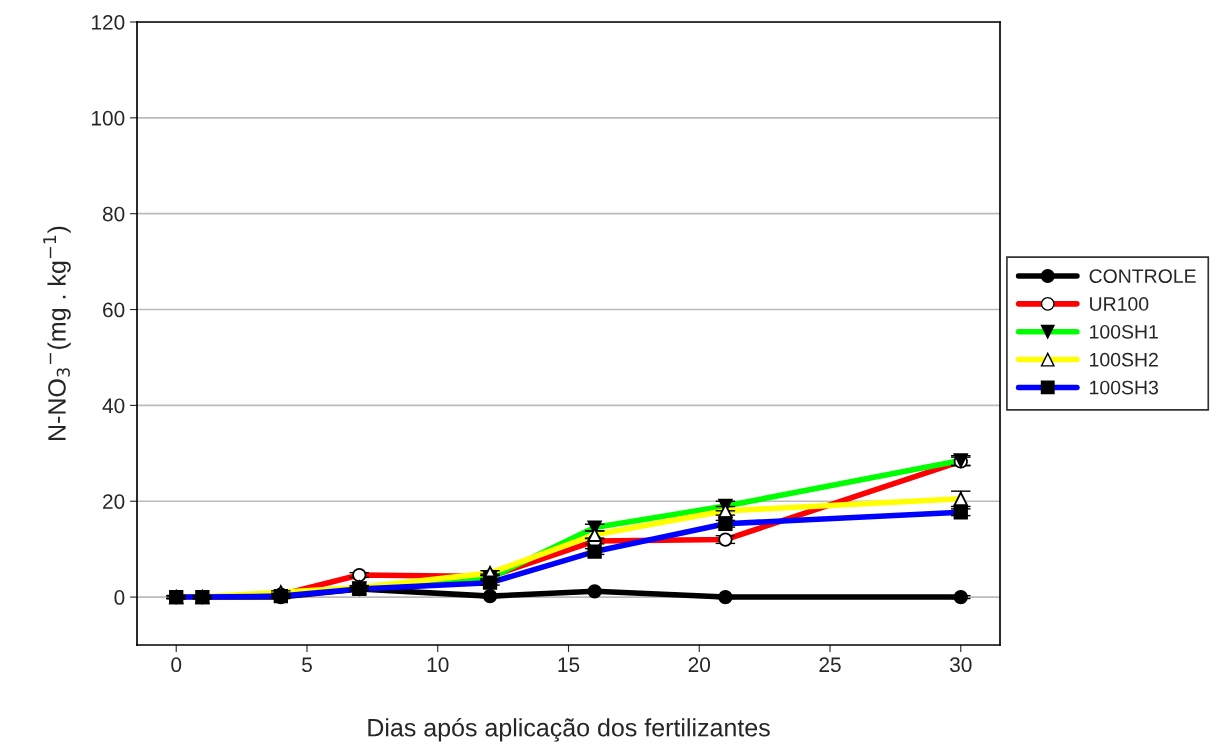 Image resolution: width=1230 pixels, height=749 pixels. What do you see at coordinates (1119, 304) in the screenshot?
I see `legend-label: UR100` at bounding box center [1119, 304].